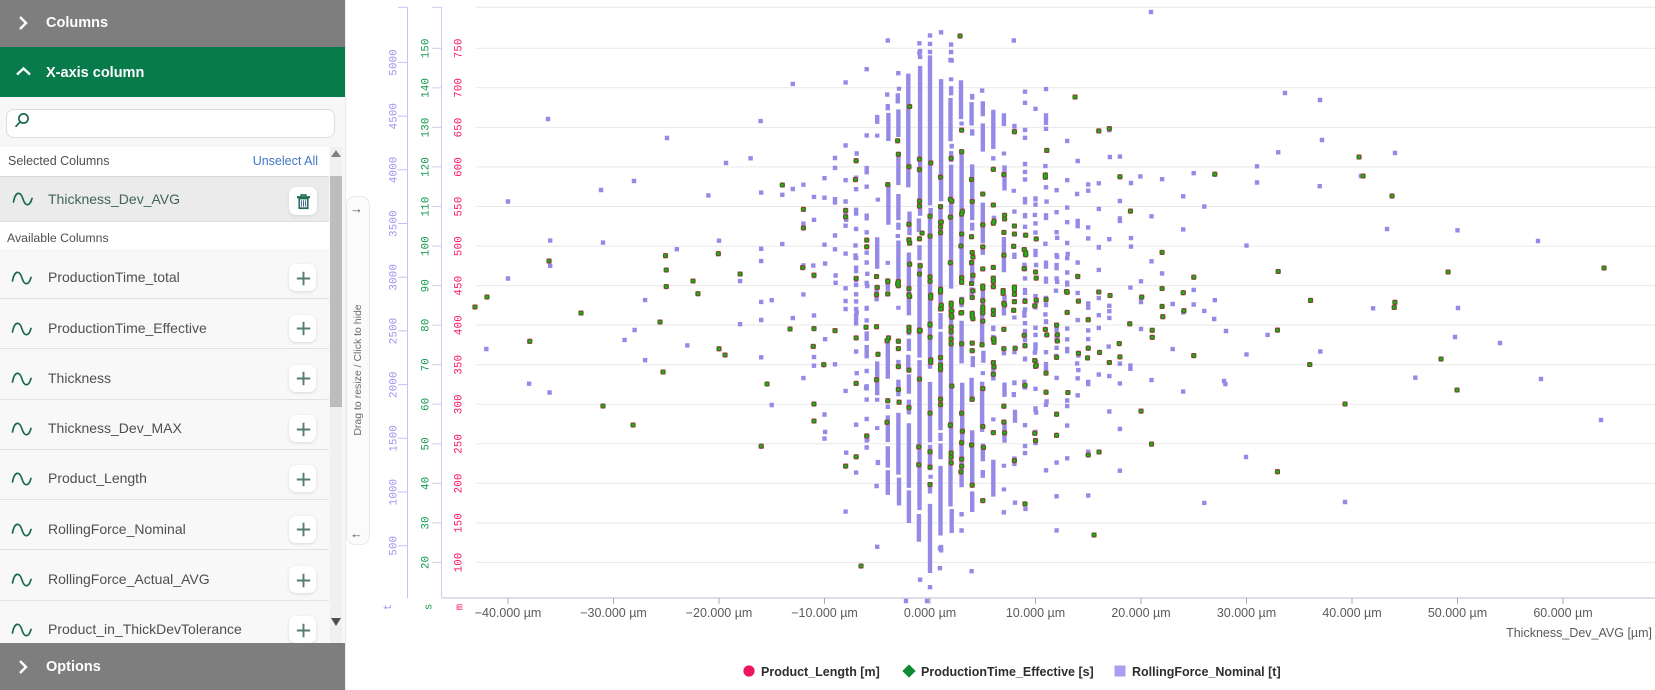 This screenshot has height=690, width=1655. I want to click on svg-text: 250, so click(460, 444).